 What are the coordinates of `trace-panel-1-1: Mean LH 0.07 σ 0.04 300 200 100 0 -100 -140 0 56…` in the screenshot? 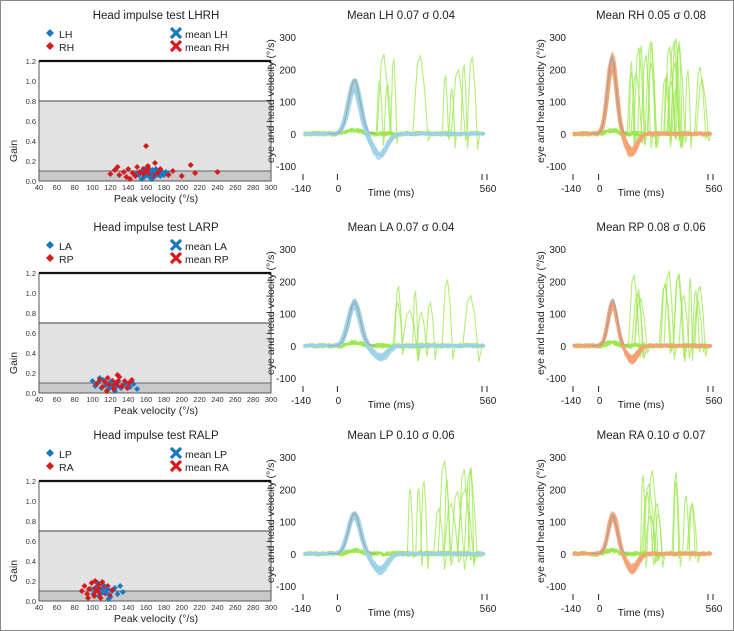 It's located at (381, 104).